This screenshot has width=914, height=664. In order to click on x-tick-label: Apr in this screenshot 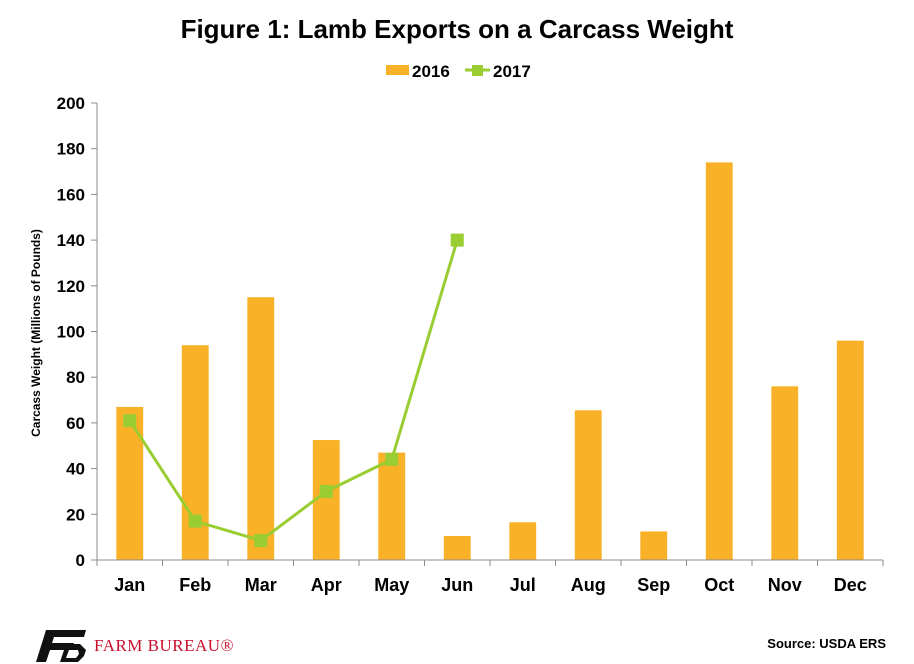, I will do `click(326, 585)`.